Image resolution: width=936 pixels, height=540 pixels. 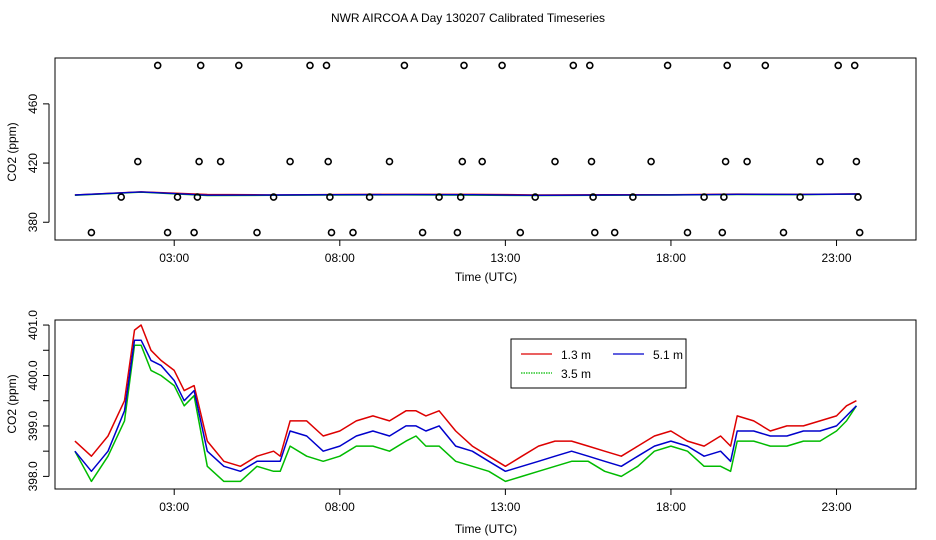 What do you see at coordinates (340, 507) in the screenshot?
I see `bottom-x-tick-label: 08:00` at bounding box center [340, 507].